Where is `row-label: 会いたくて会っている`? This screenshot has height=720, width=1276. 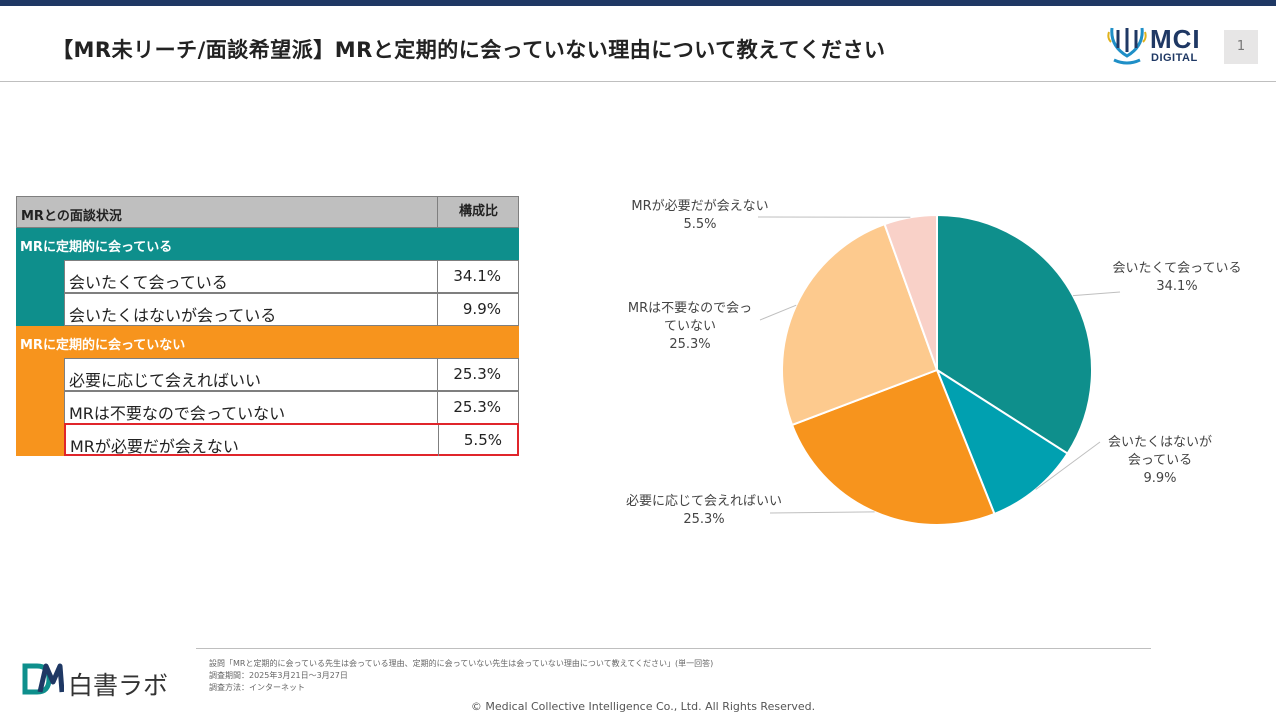
row-label: 会いたくて会っている is located at coordinates (148, 282).